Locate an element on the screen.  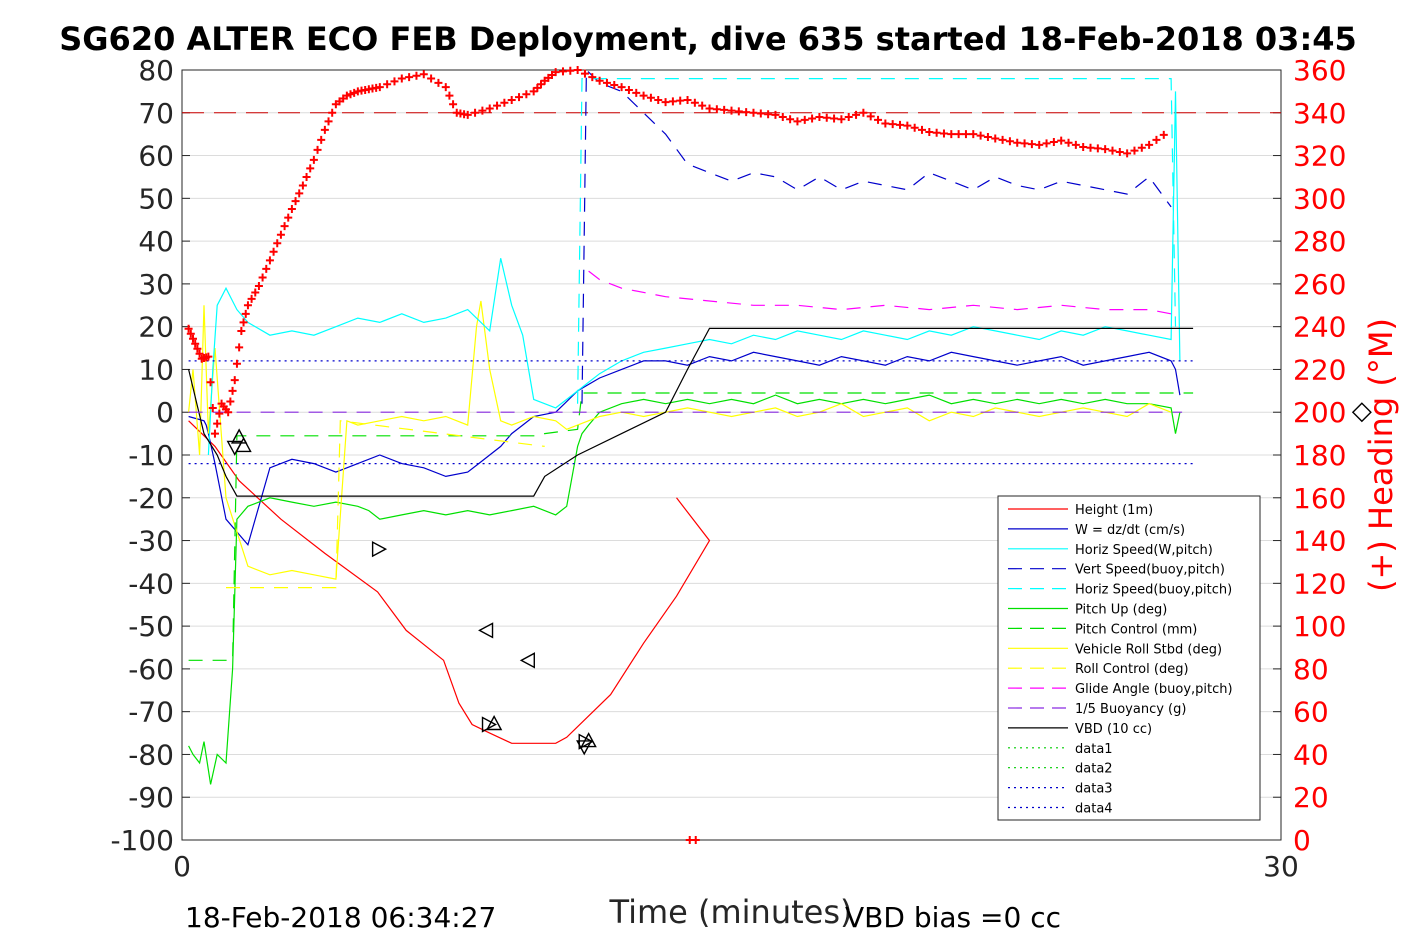
marker-triangle-up is located at coordinates (243, 444).